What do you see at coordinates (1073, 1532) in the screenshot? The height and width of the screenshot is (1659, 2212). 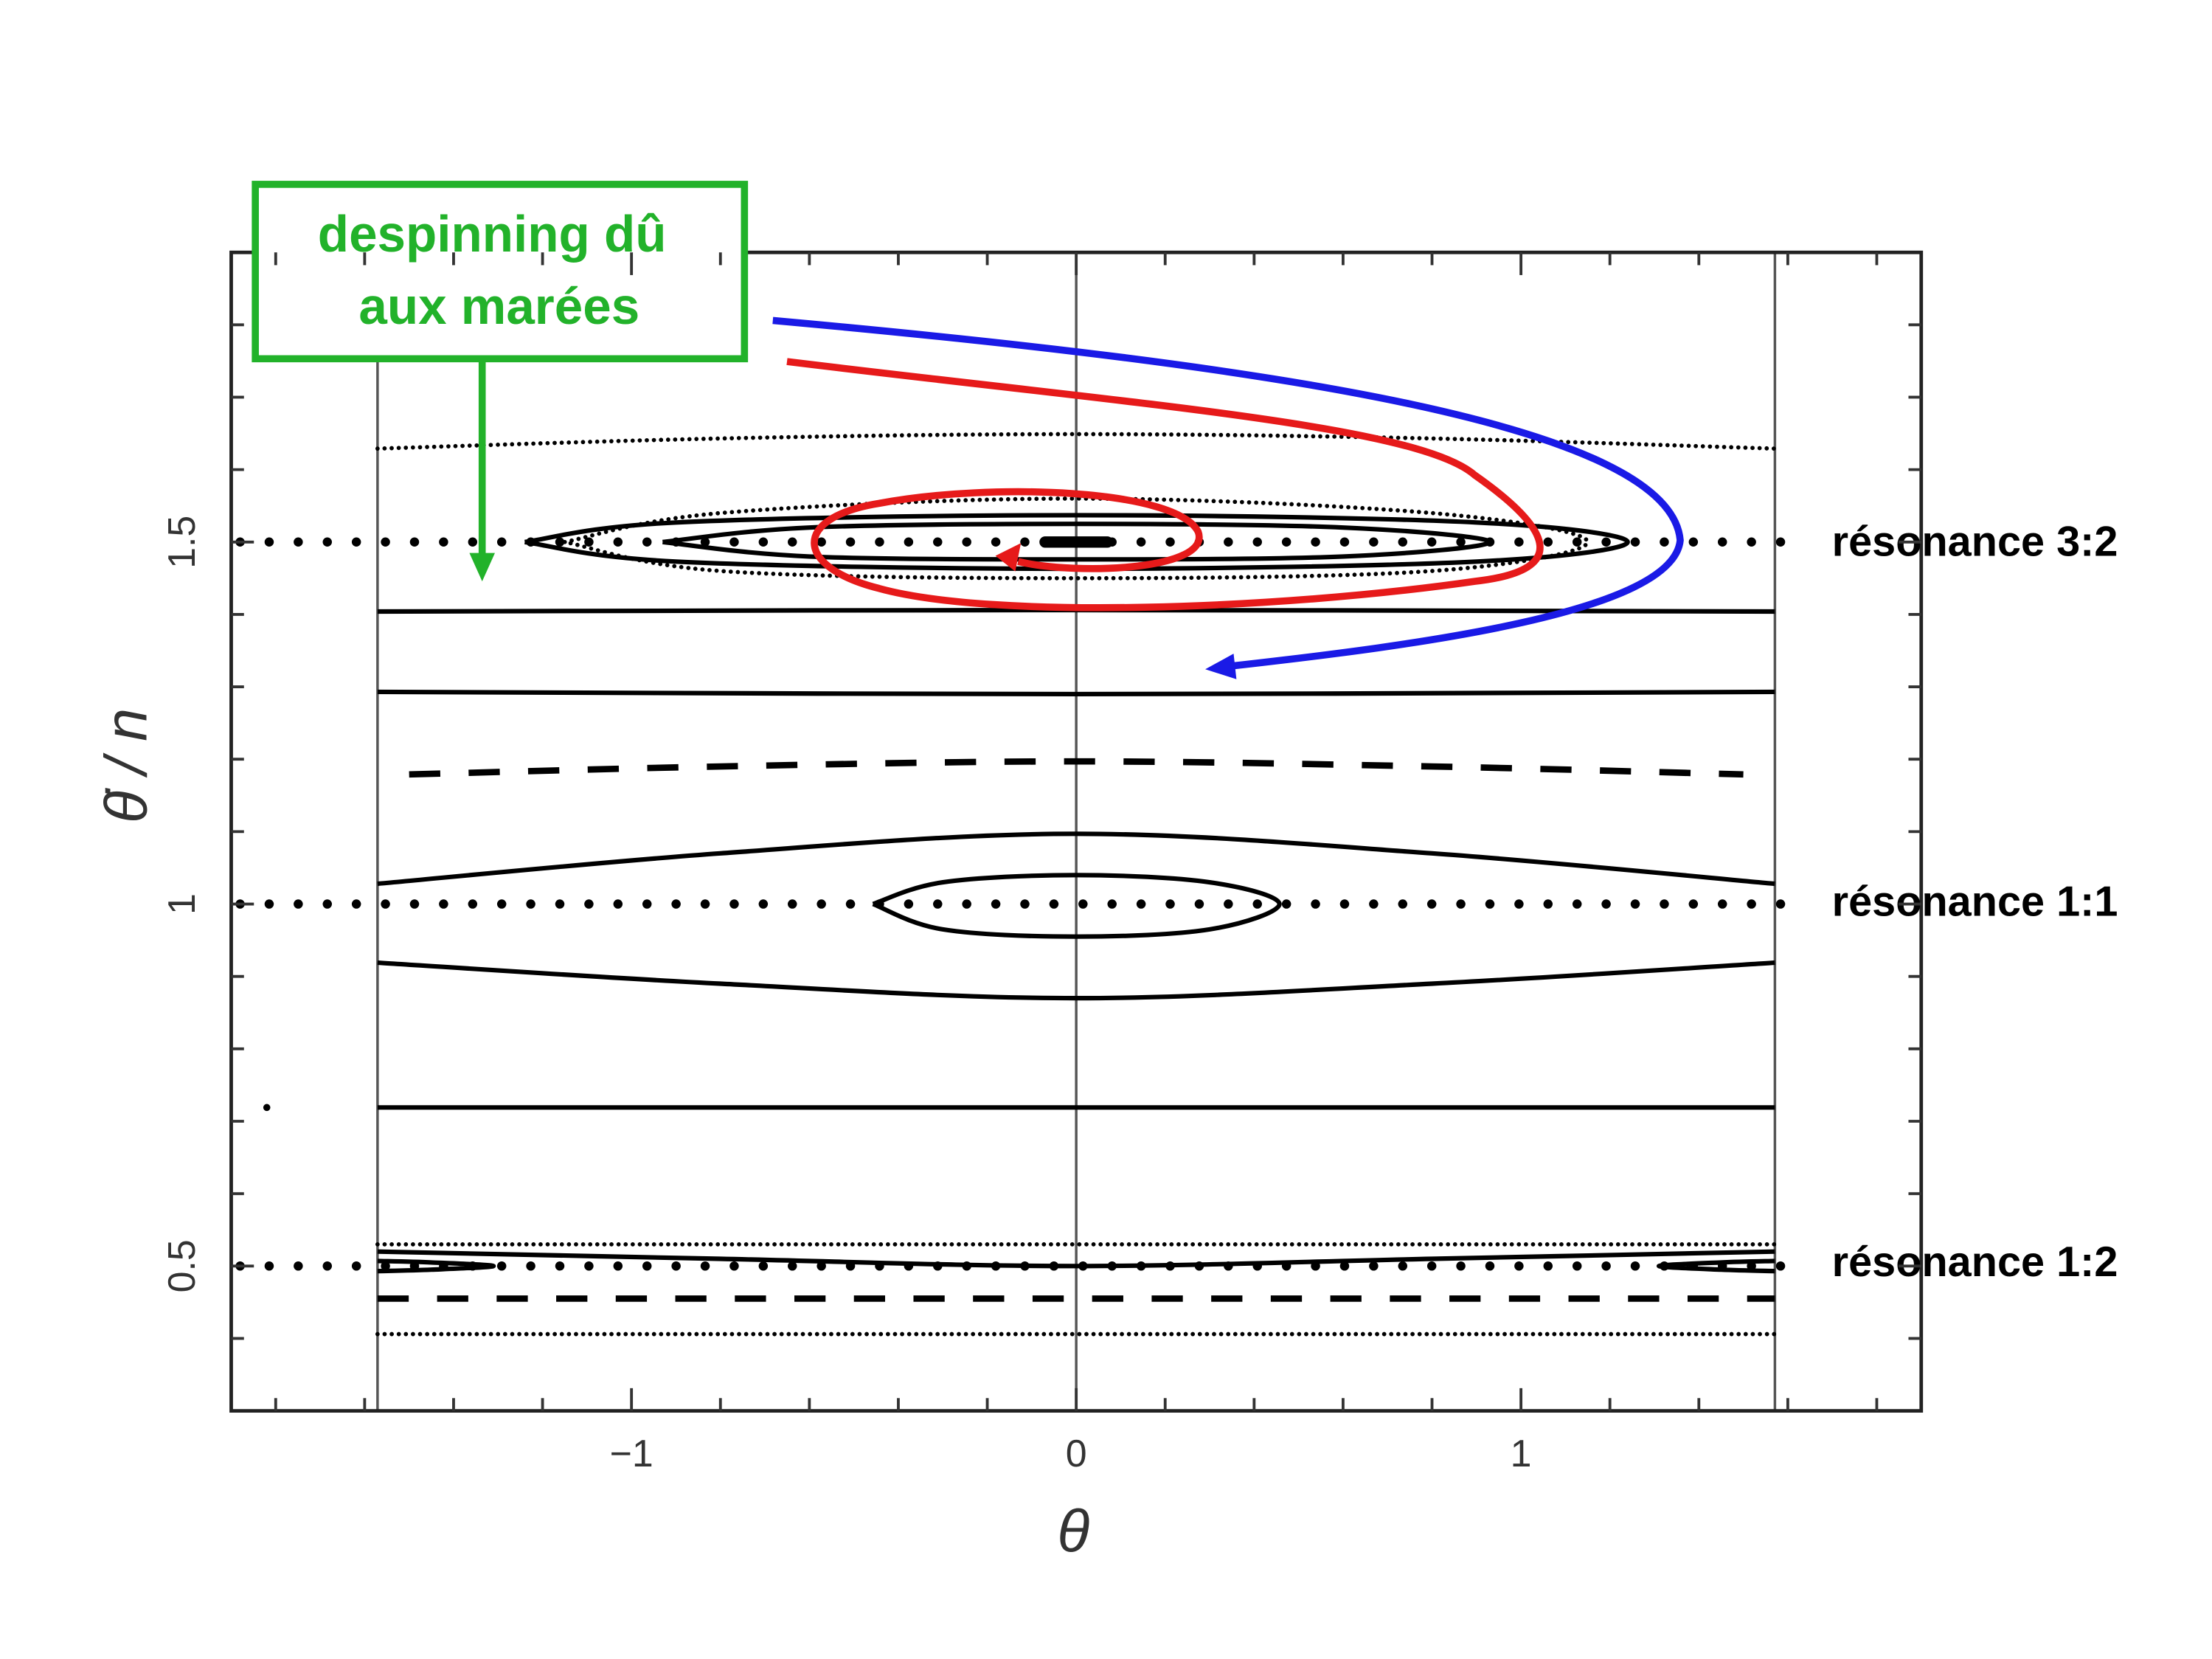 I see `x-axis-label: θ` at bounding box center [1073, 1532].